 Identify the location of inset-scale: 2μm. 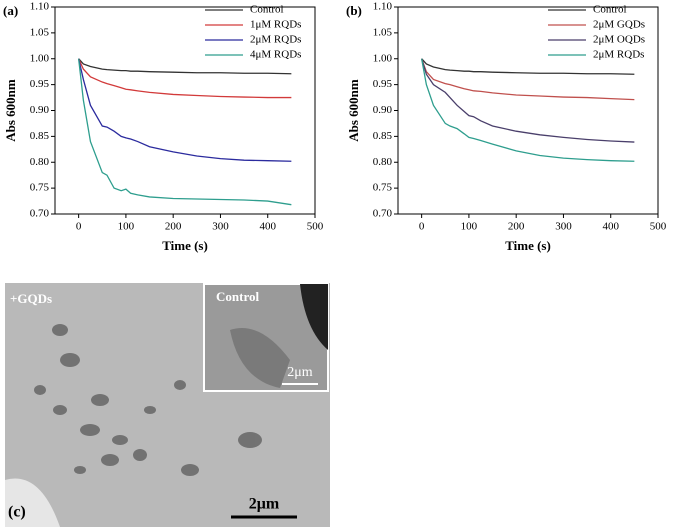
(300, 372).